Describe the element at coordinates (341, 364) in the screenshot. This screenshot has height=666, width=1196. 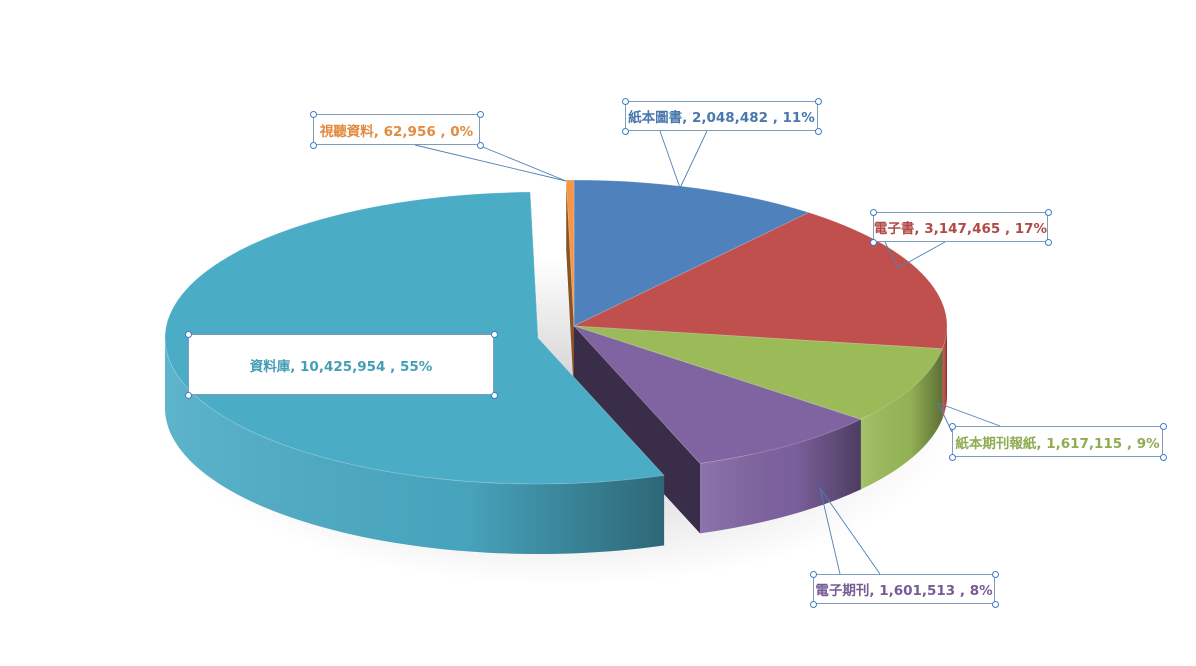
I see `data-label-4: 資料庫, 10,425,954 , 55%` at that location.